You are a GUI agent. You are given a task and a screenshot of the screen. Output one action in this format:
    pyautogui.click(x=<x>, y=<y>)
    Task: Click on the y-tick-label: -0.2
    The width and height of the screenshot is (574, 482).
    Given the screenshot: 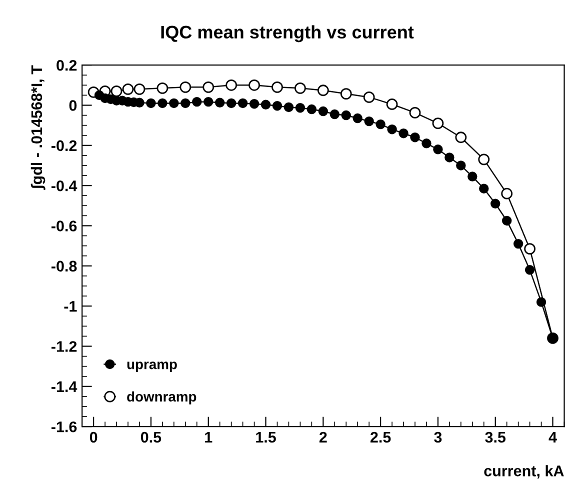 What is the action you would take?
    pyautogui.click(x=64, y=146)
    